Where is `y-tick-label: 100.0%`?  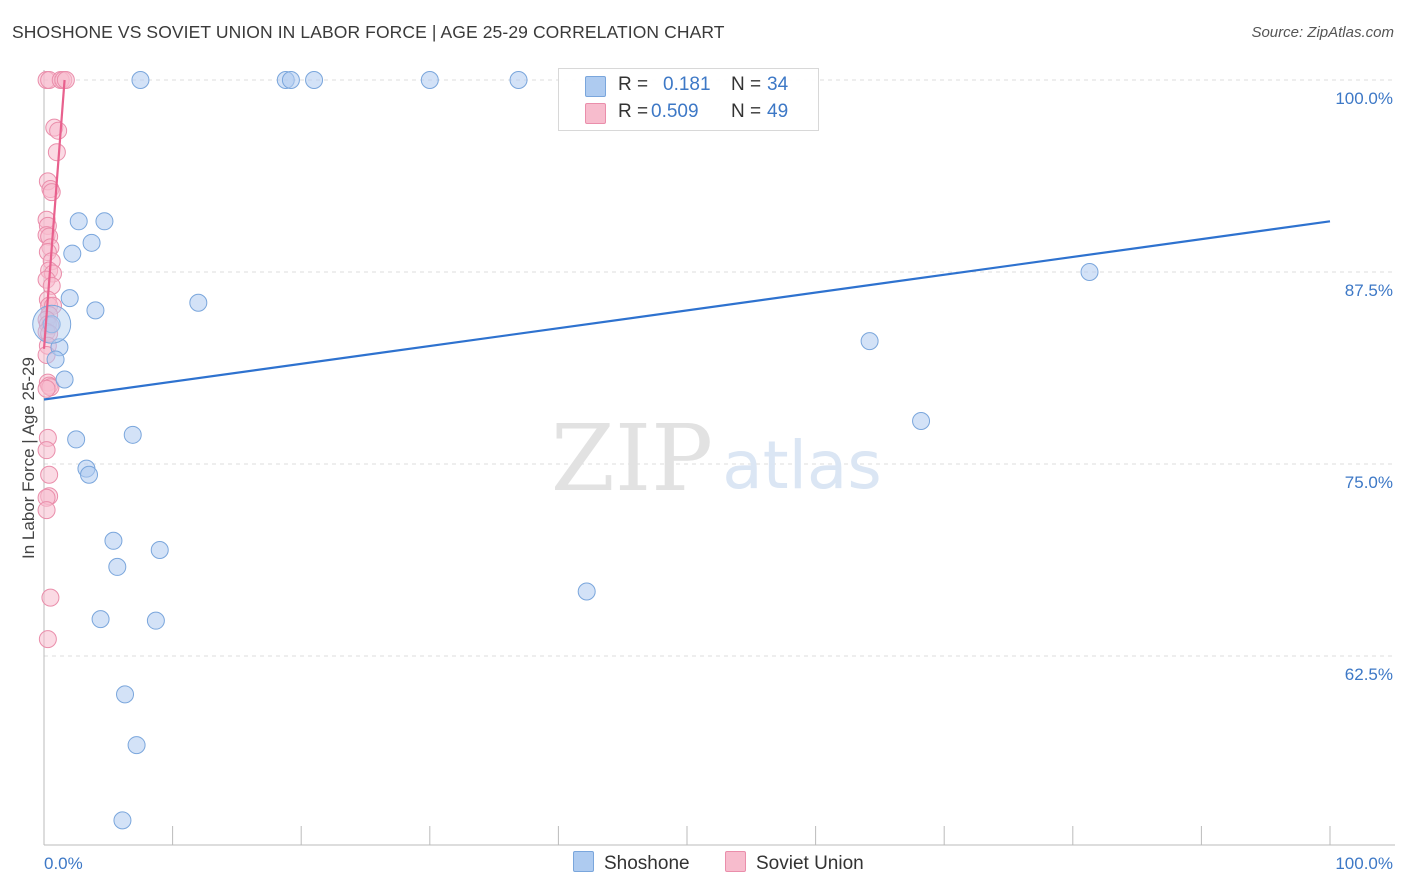 y-tick-label: 100.0% is located at coordinates (1364, 98).